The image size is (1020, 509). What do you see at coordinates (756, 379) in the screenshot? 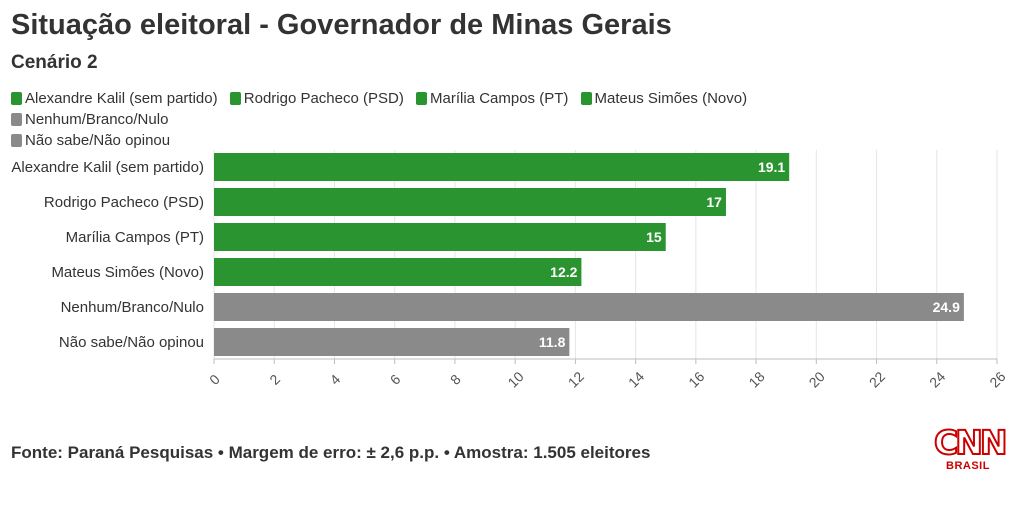
I see `x-tick-label: 18` at bounding box center [756, 379].